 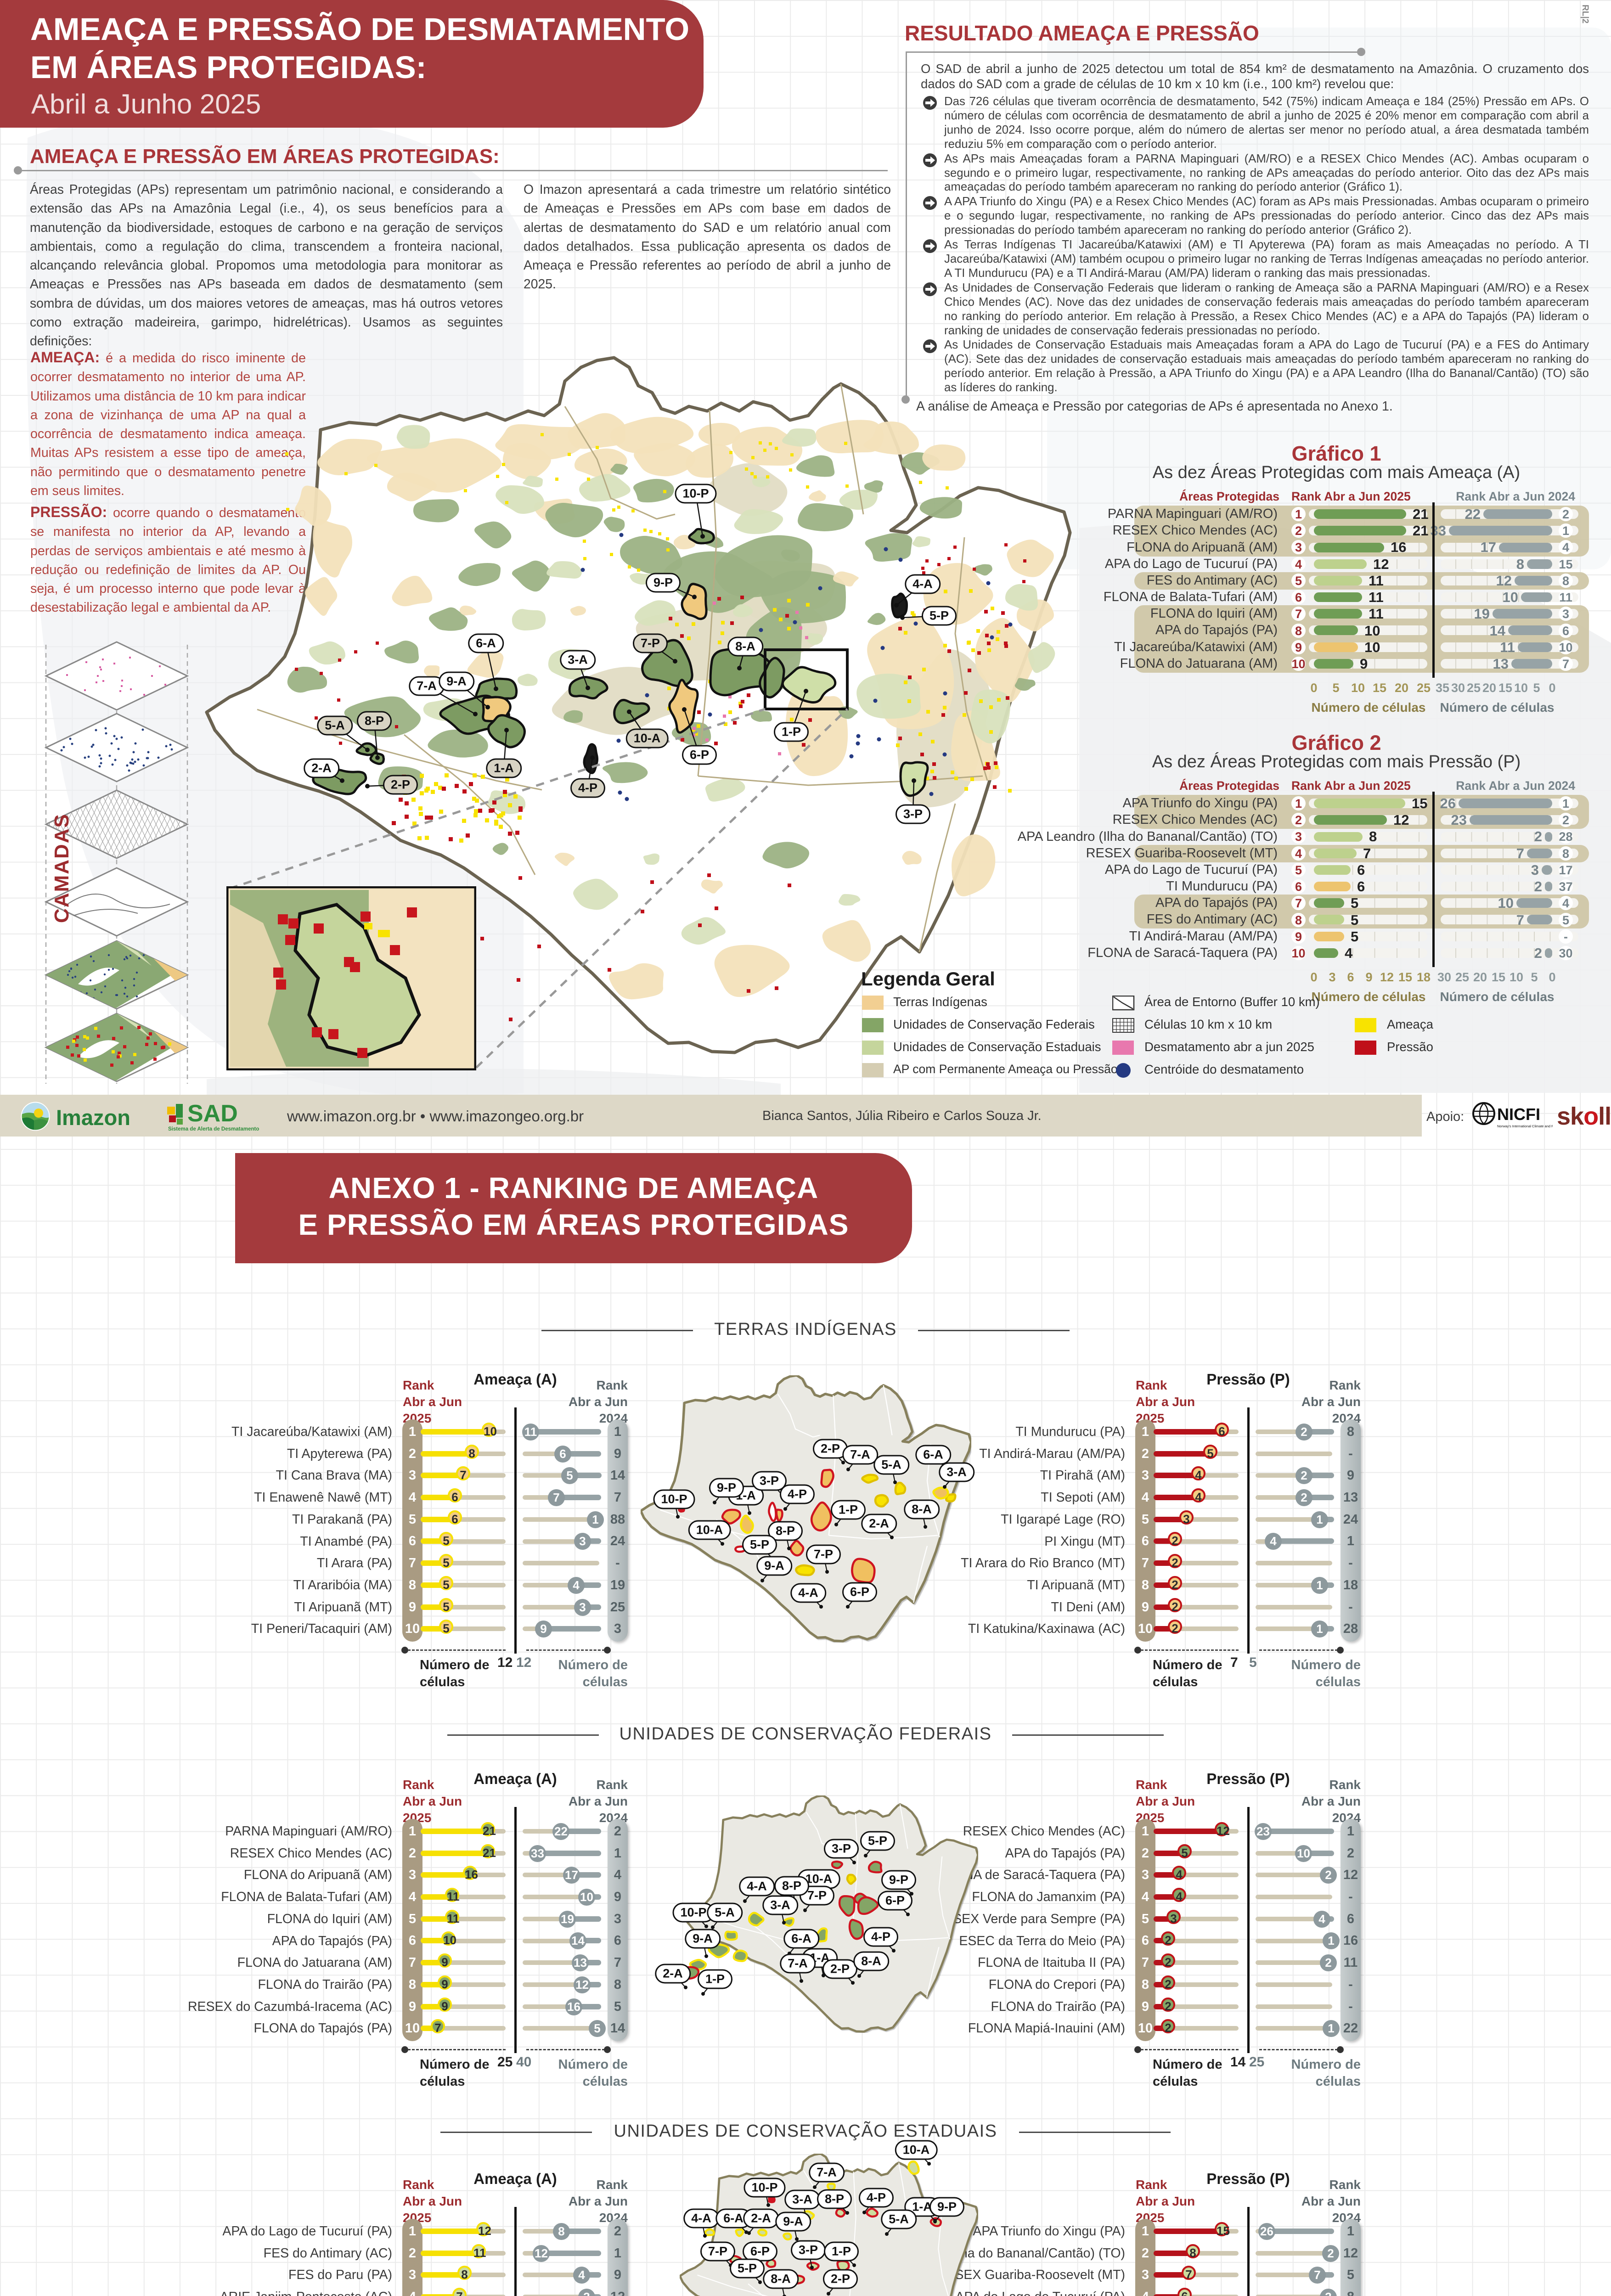 What do you see at coordinates (212, 1113) in the screenshot?
I see `svg-text: SAD` at bounding box center [212, 1113].